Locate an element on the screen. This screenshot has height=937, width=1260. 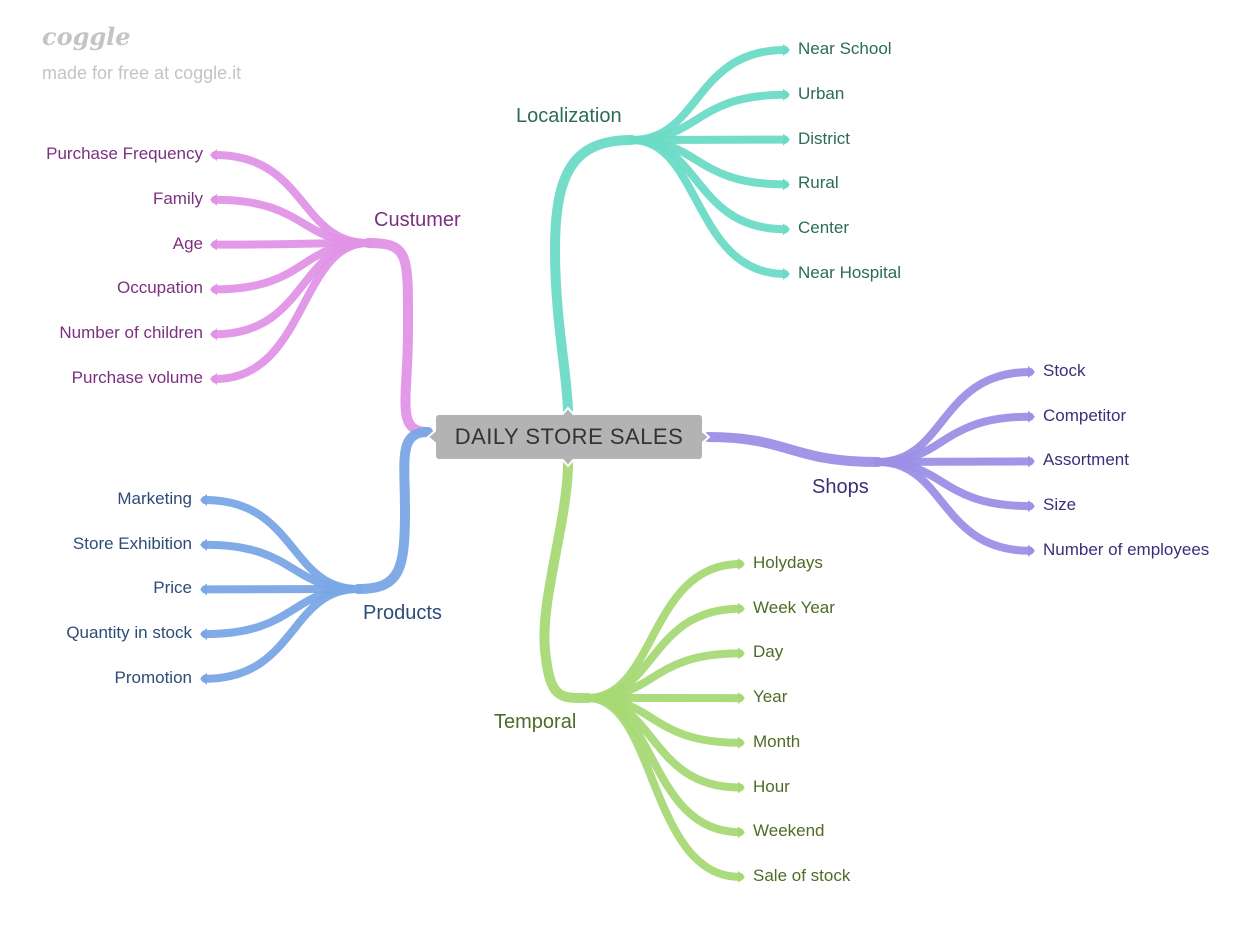
branch-node-temporal: Temporal is located at coordinates (535, 722).